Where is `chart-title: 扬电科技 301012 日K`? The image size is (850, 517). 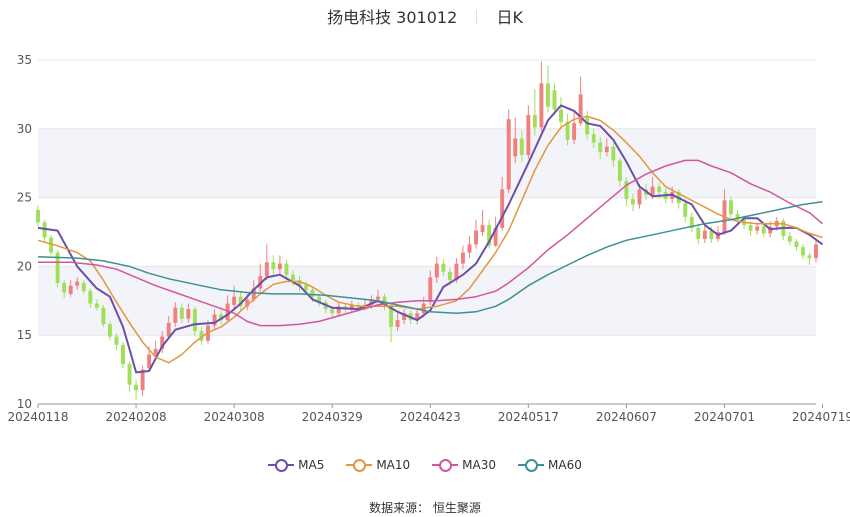
chart-title: 扬电科技 301012 日K is located at coordinates (425, 16).